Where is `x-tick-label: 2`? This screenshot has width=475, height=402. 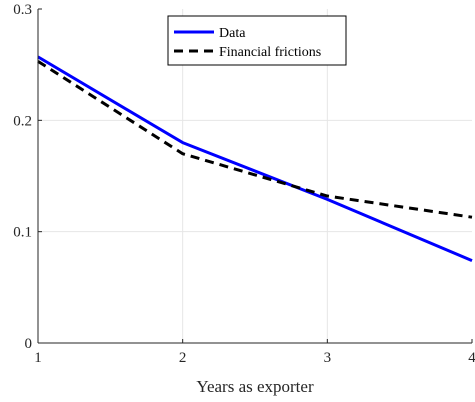 x-tick-label: 2 is located at coordinates (183, 358).